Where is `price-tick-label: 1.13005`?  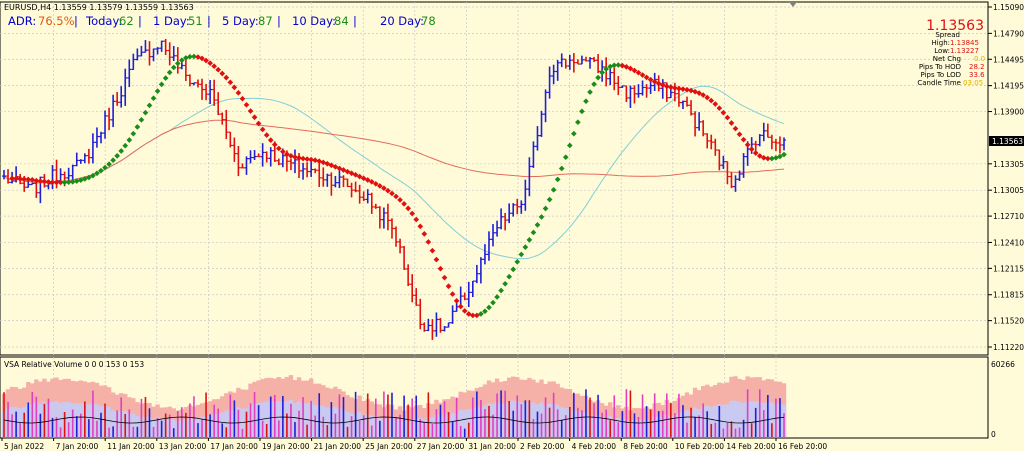
price-tick-label: 1.13005 is located at coordinates (1008, 190).